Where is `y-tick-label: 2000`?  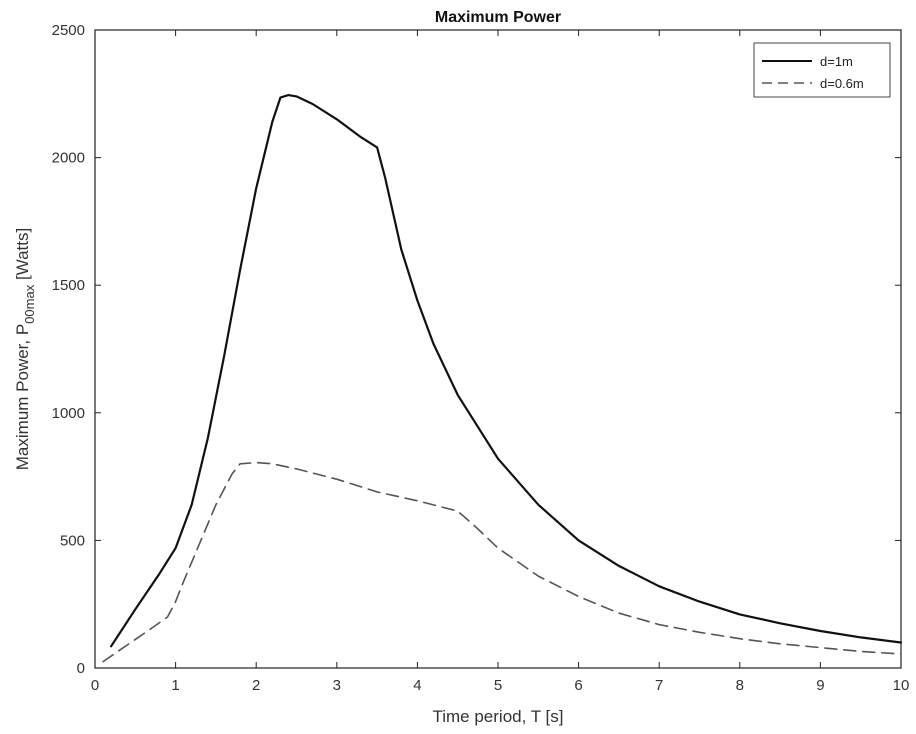
y-tick-label: 2000 is located at coordinates (68, 158).